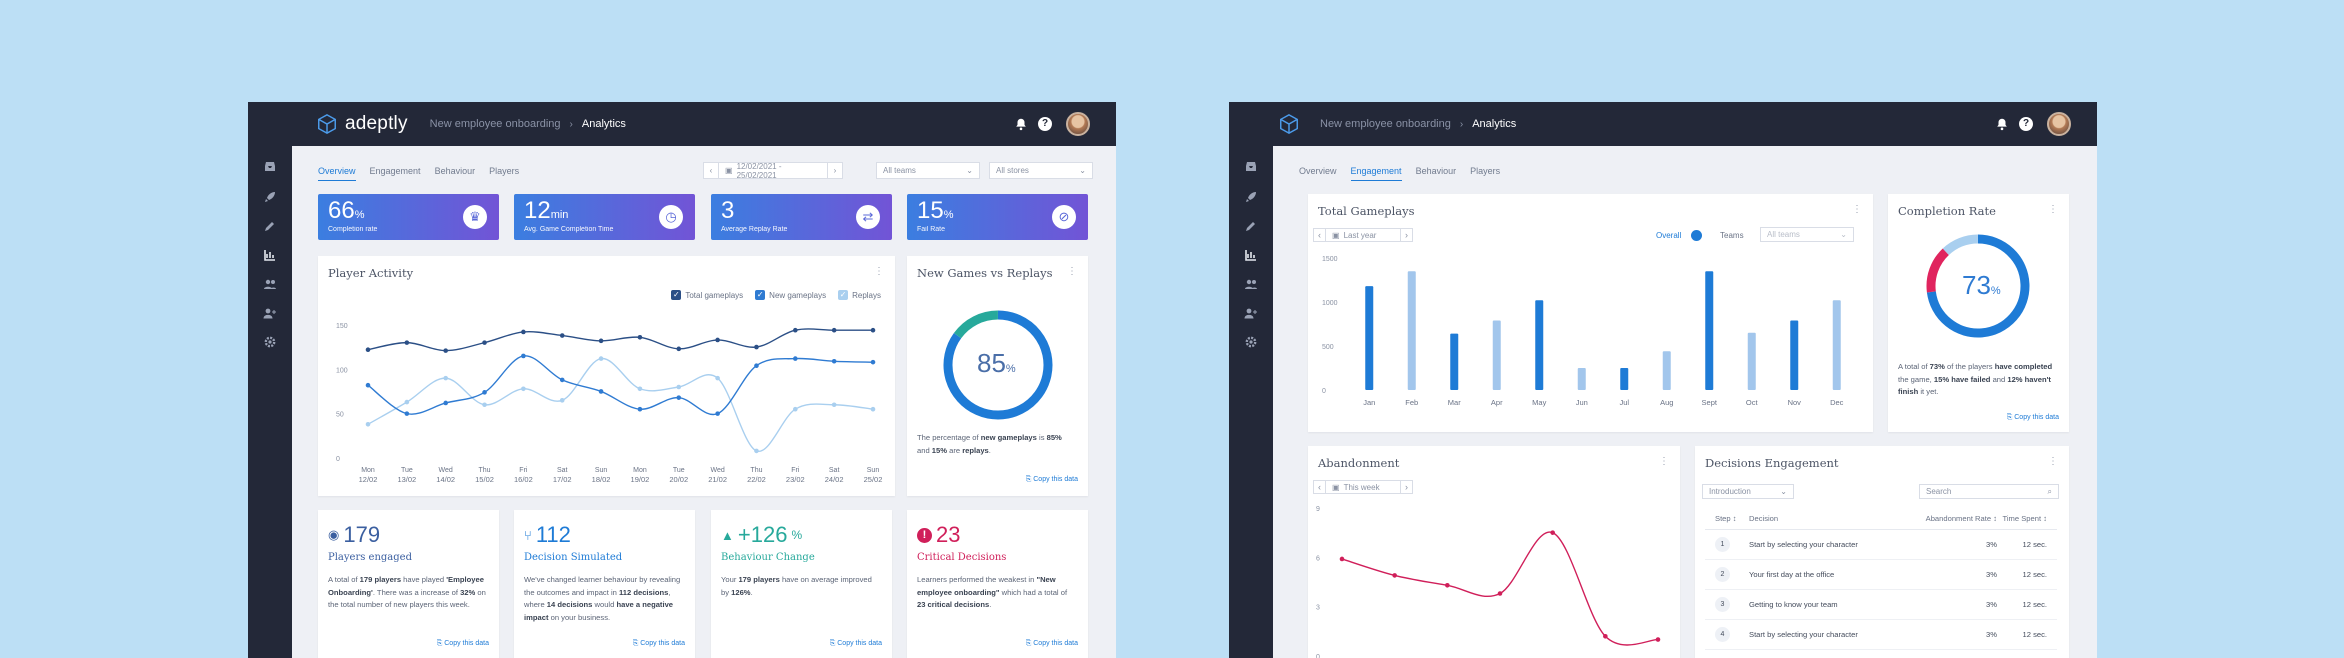 The height and width of the screenshot is (658, 2344). Describe the element at coordinates (362, 534) in the screenshot. I see `stat-value: 179` at that location.